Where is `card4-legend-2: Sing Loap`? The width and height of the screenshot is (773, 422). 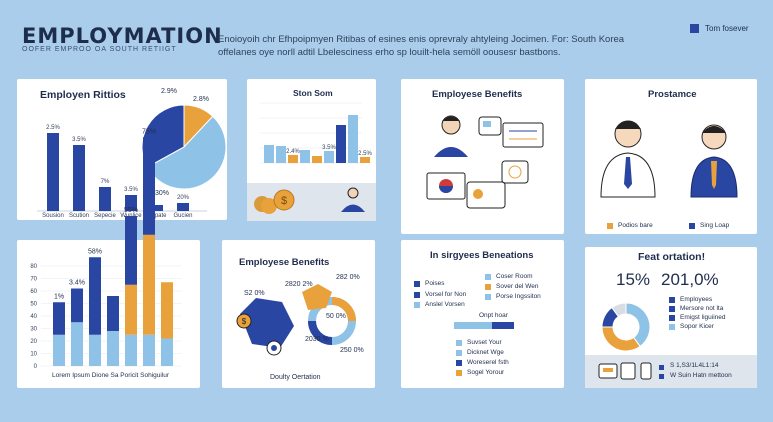 card4-legend-2: Sing Loap is located at coordinates (709, 225).